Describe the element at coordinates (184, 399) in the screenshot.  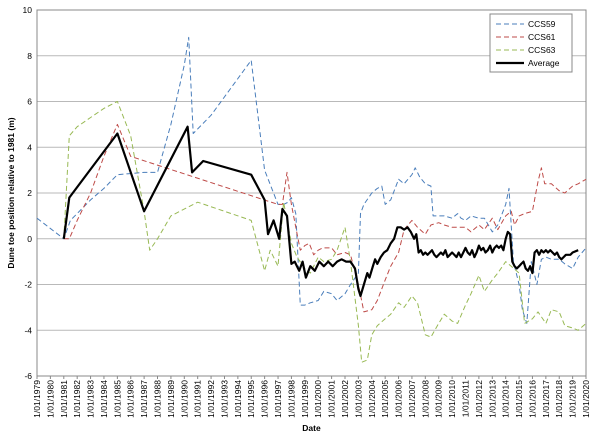
I see `x-tick-label: 1/01/1990` at that location.